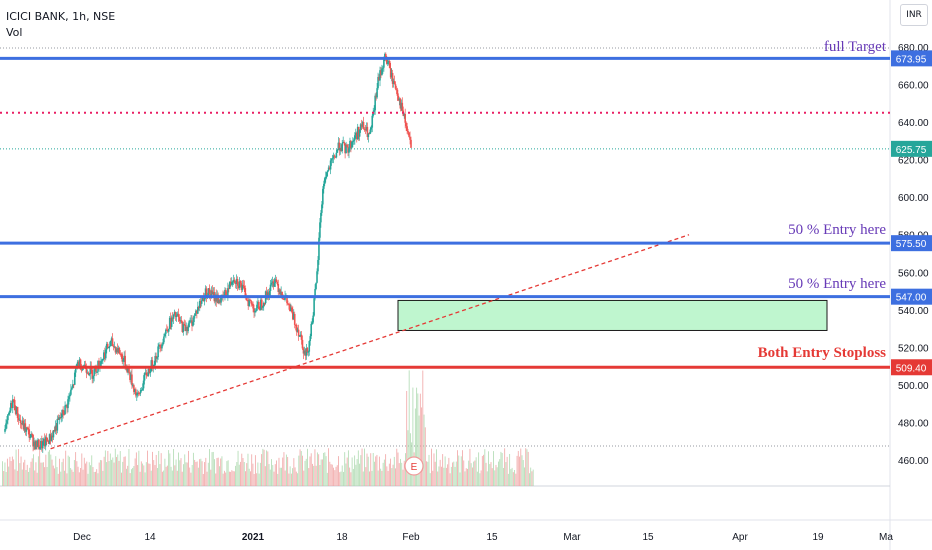  I want to click on currency-button: INR, so click(914, 15).